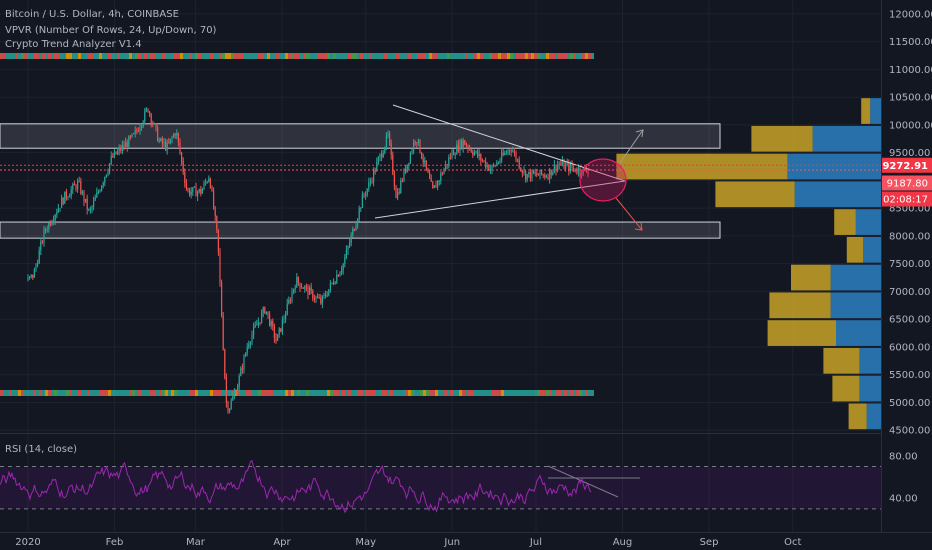 The width and height of the screenshot is (932, 550). What do you see at coordinates (631, 146) in the screenshot?
I see `bullish-arrow` at bounding box center [631, 146].